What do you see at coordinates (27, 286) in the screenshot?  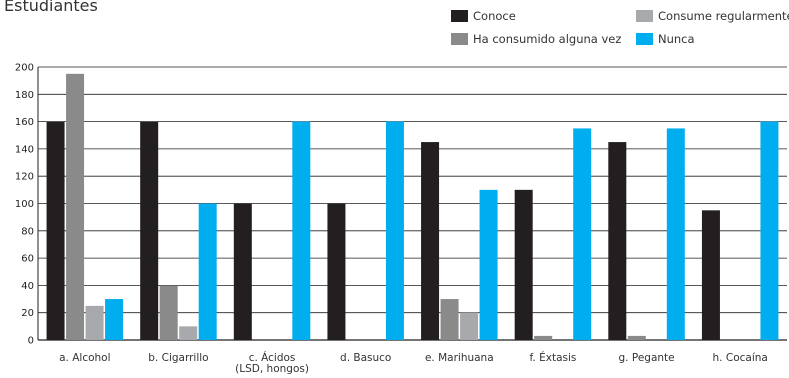 I see `y-tick-label: 40` at bounding box center [27, 286].